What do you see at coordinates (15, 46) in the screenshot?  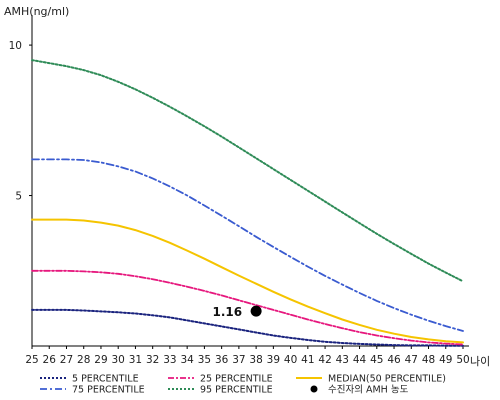 I see `y-tick-label: 10` at bounding box center [15, 46].